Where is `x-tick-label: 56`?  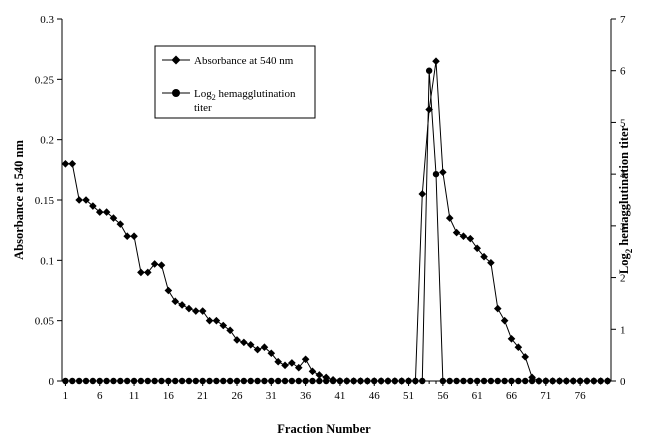
x-tick-label: 56 is located at coordinates (443, 396).